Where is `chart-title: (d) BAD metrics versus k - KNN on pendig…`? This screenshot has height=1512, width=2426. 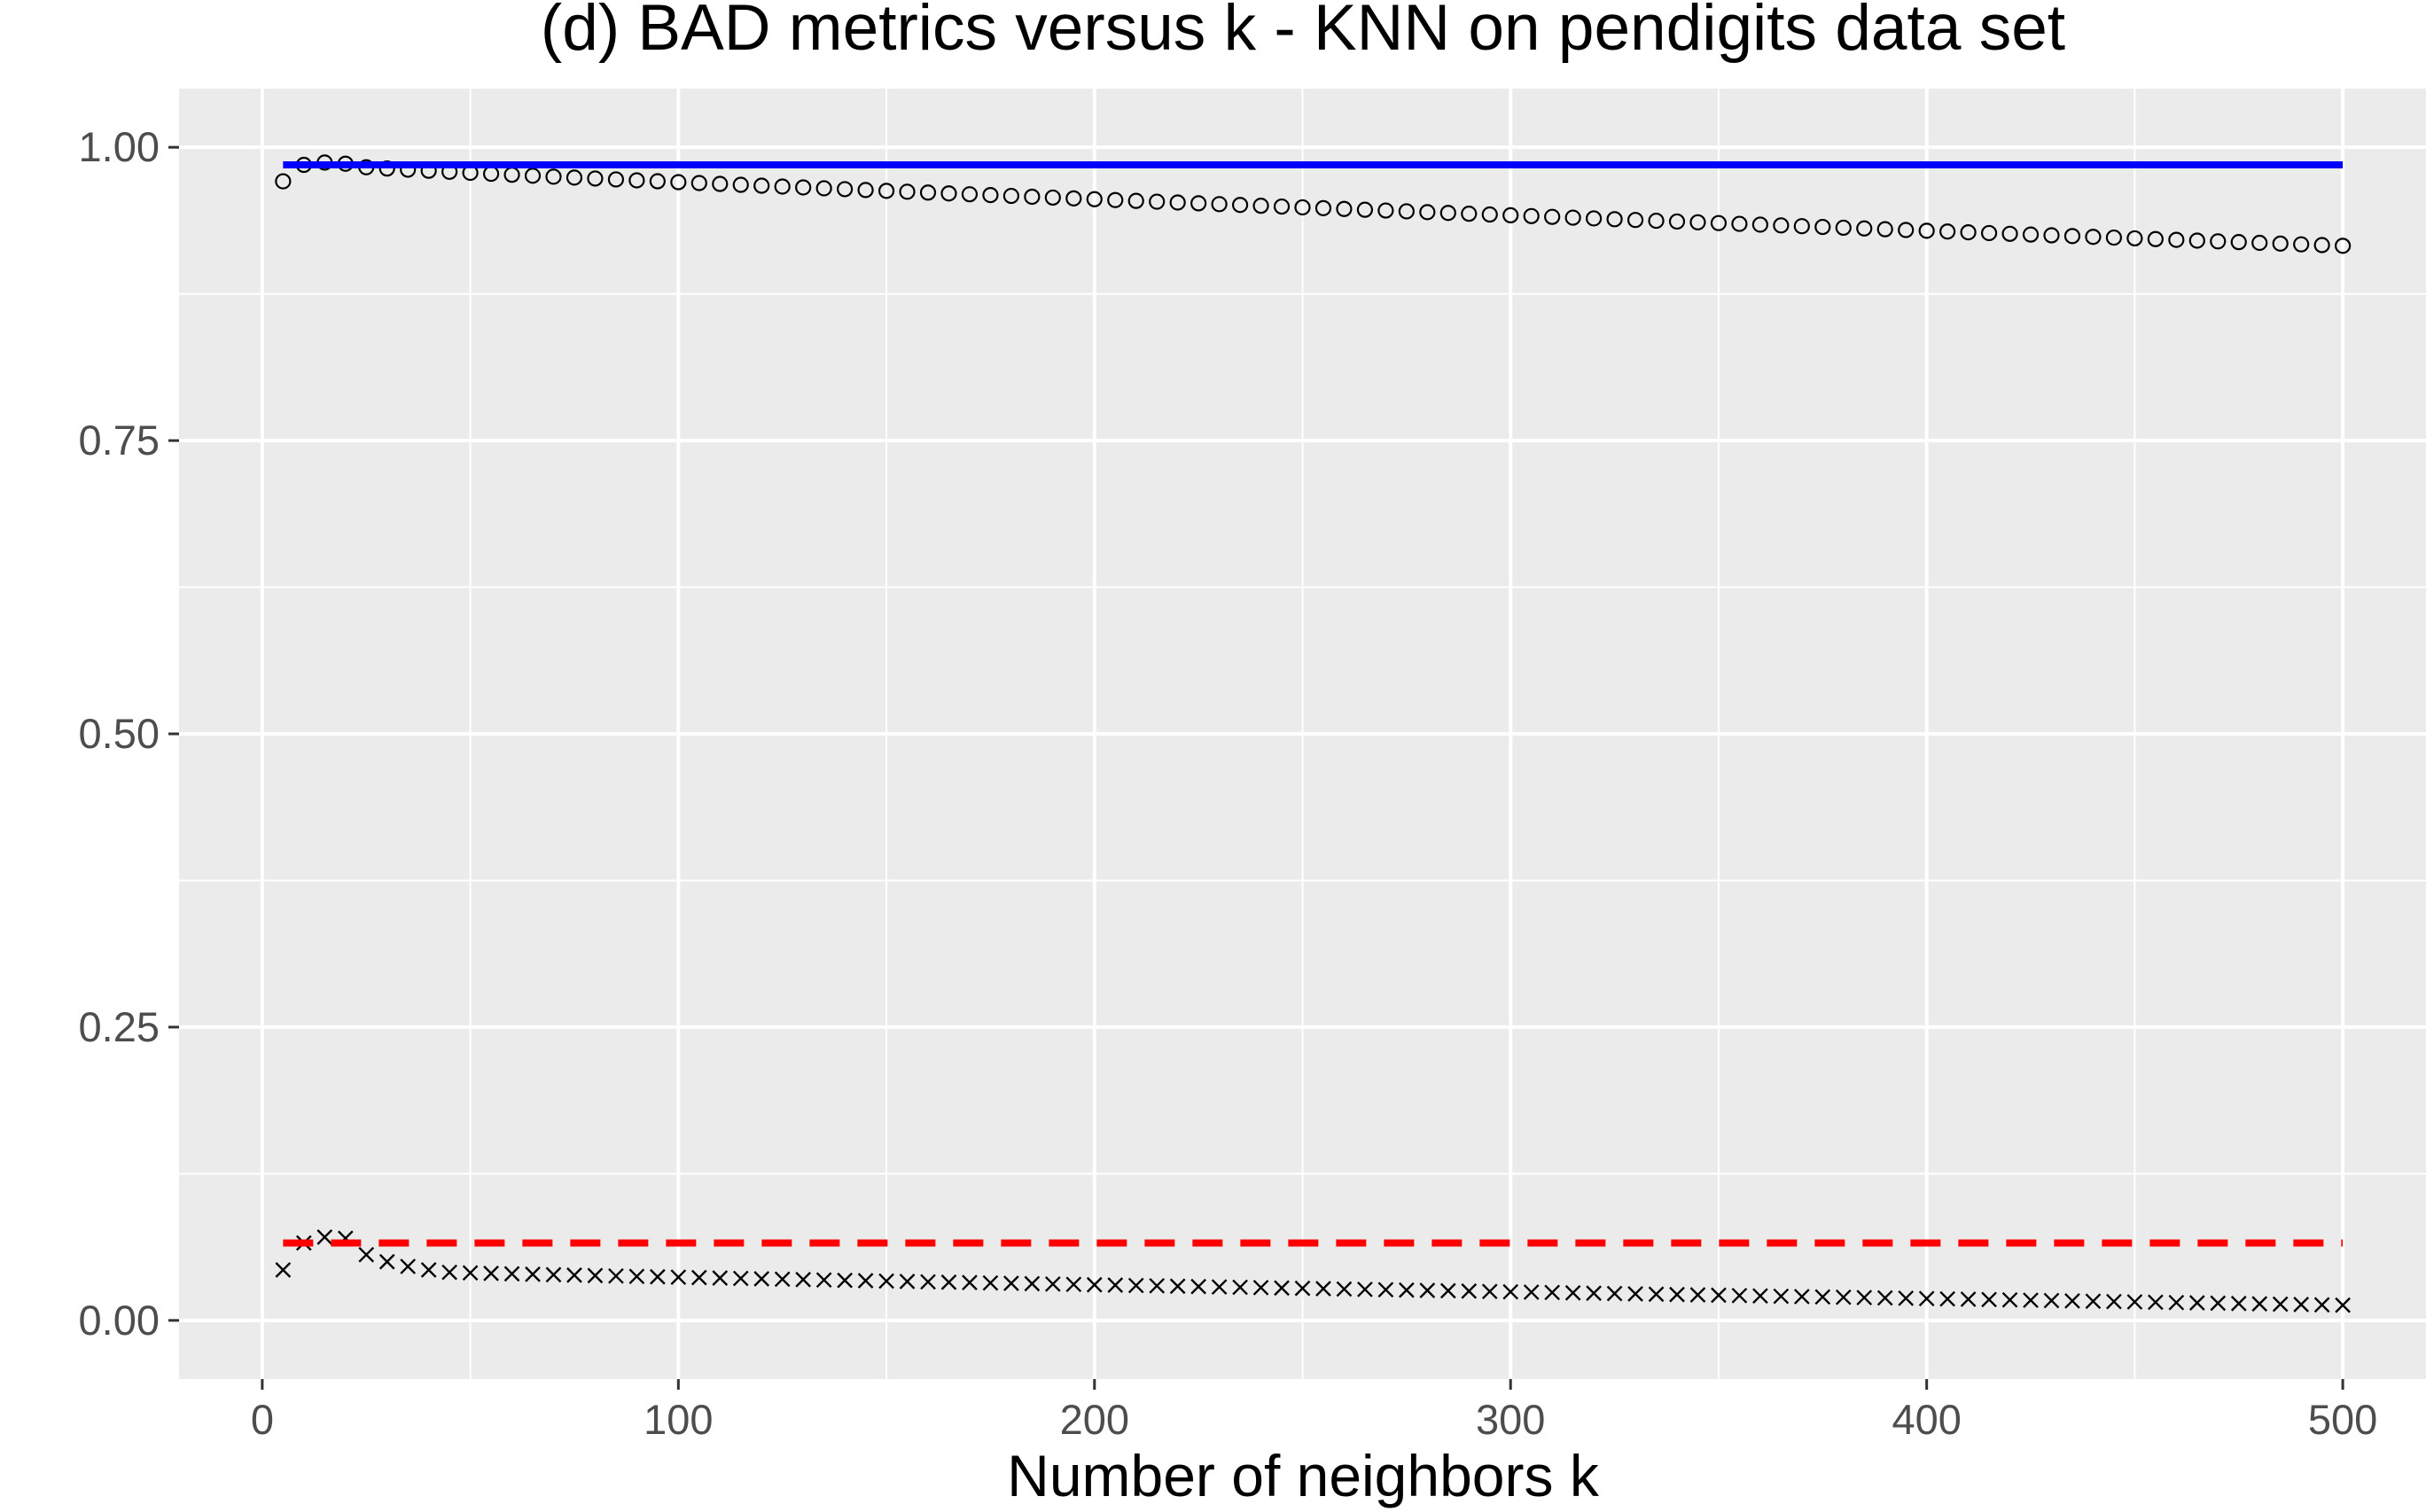 chart-title: (d) BAD metrics versus k - KNN on pendig… is located at coordinates (1303, 32).